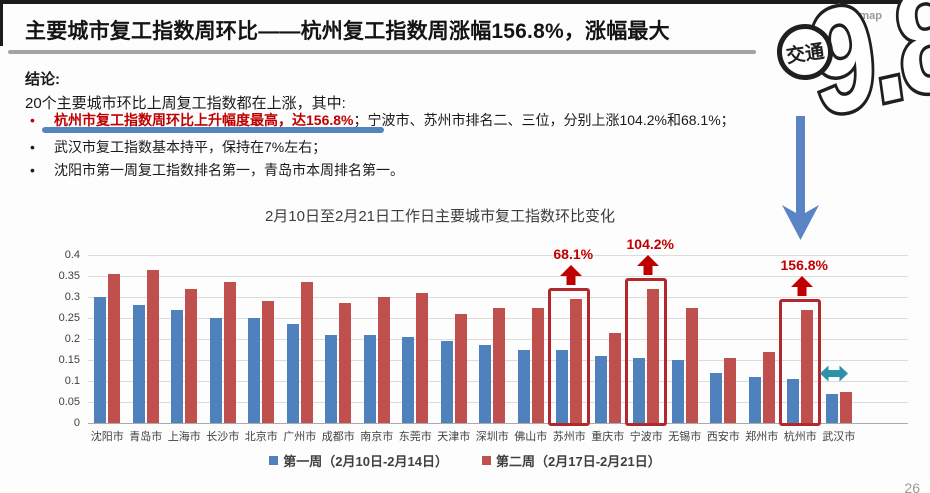 The width and height of the screenshot is (930, 493). What do you see at coordinates (69, 360) in the screenshot?
I see `y-axis-tick-label: 0.15` at bounding box center [69, 360].